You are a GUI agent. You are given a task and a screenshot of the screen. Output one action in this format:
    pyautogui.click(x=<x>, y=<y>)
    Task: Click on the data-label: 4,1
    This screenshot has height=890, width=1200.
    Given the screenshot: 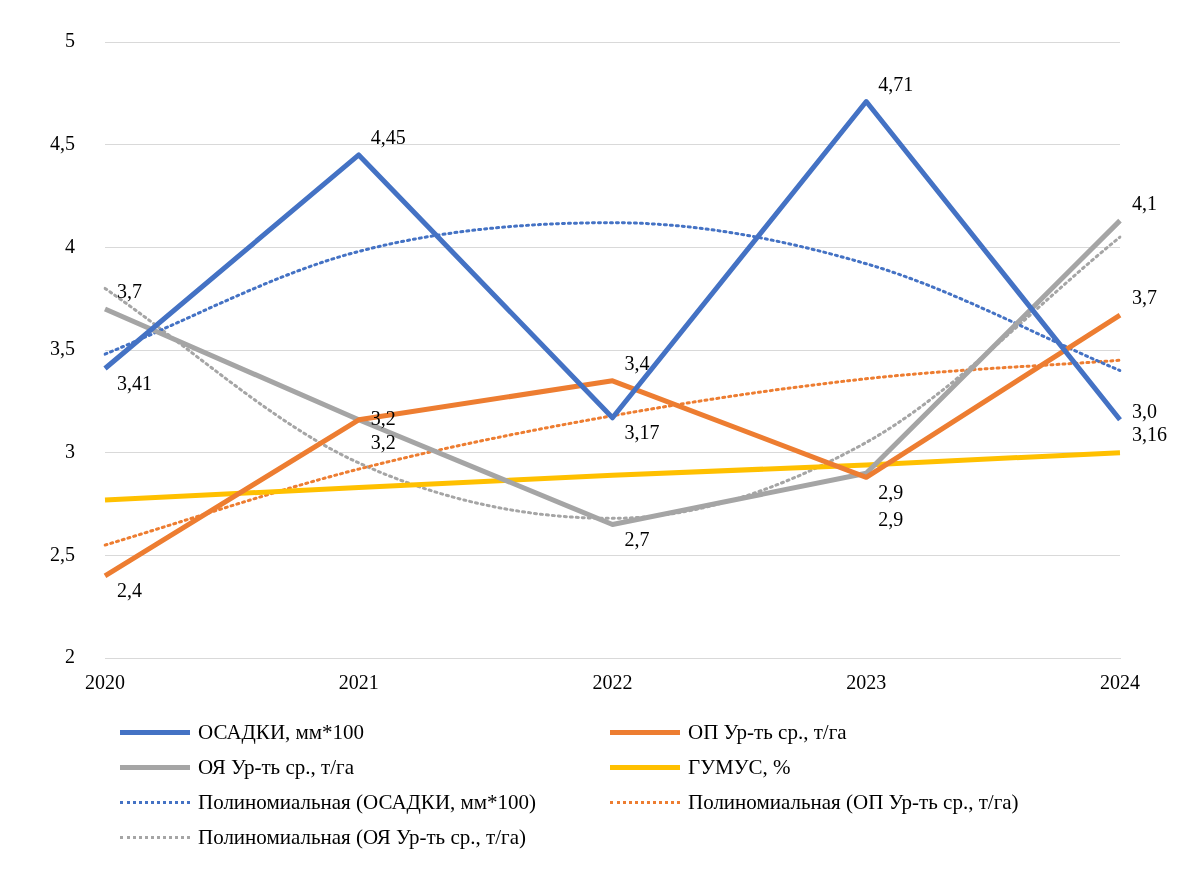 What is the action you would take?
    pyautogui.click(x=1144, y=202)
    